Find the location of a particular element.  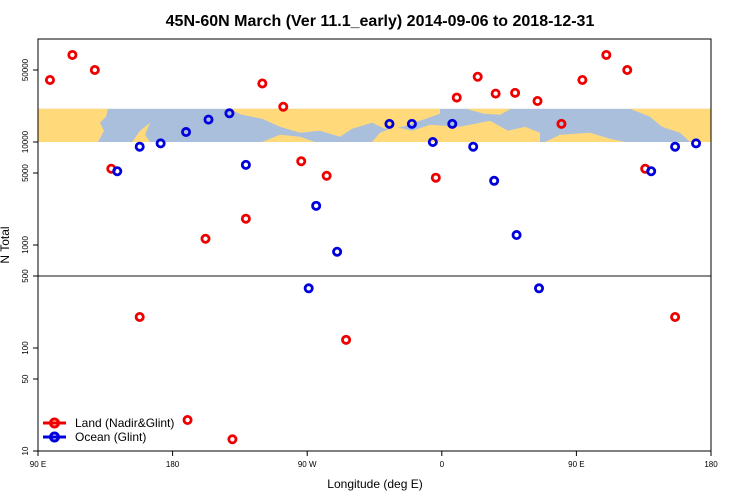

y-tick-label: 10000 is located at coordinates (25, 141).